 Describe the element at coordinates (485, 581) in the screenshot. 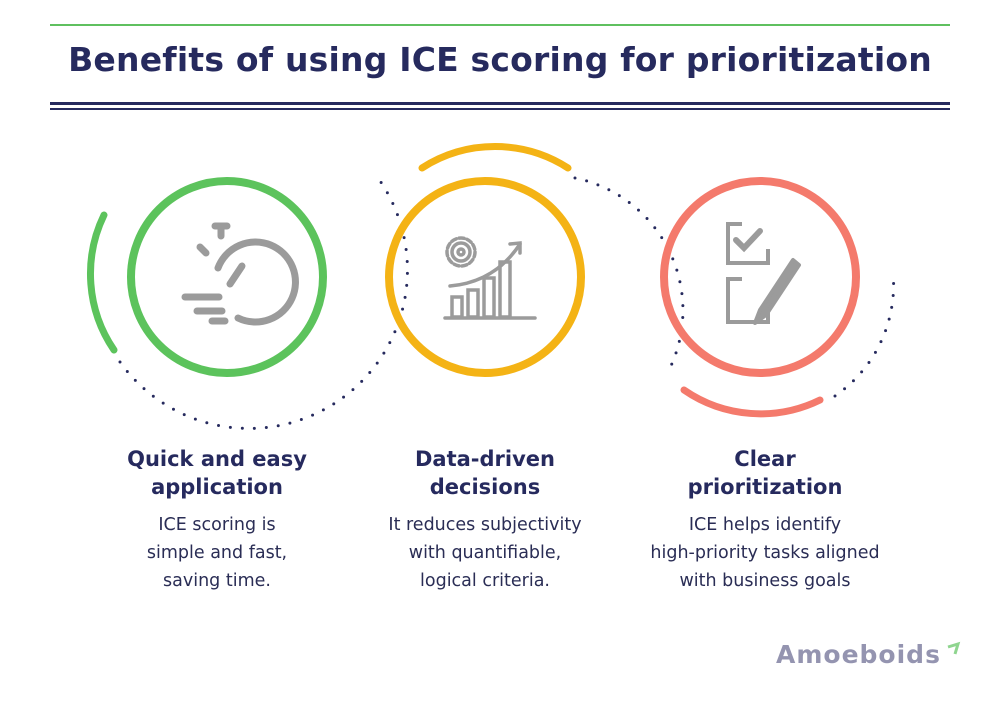

I see `desc-line: logical criteria.` at that location.